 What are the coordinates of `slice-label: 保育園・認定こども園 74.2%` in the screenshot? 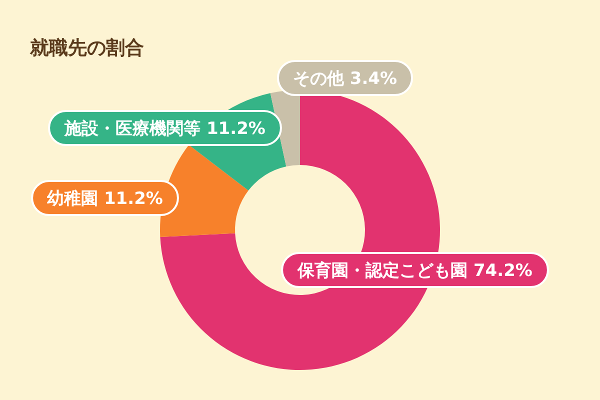 It's located at (414, 270).